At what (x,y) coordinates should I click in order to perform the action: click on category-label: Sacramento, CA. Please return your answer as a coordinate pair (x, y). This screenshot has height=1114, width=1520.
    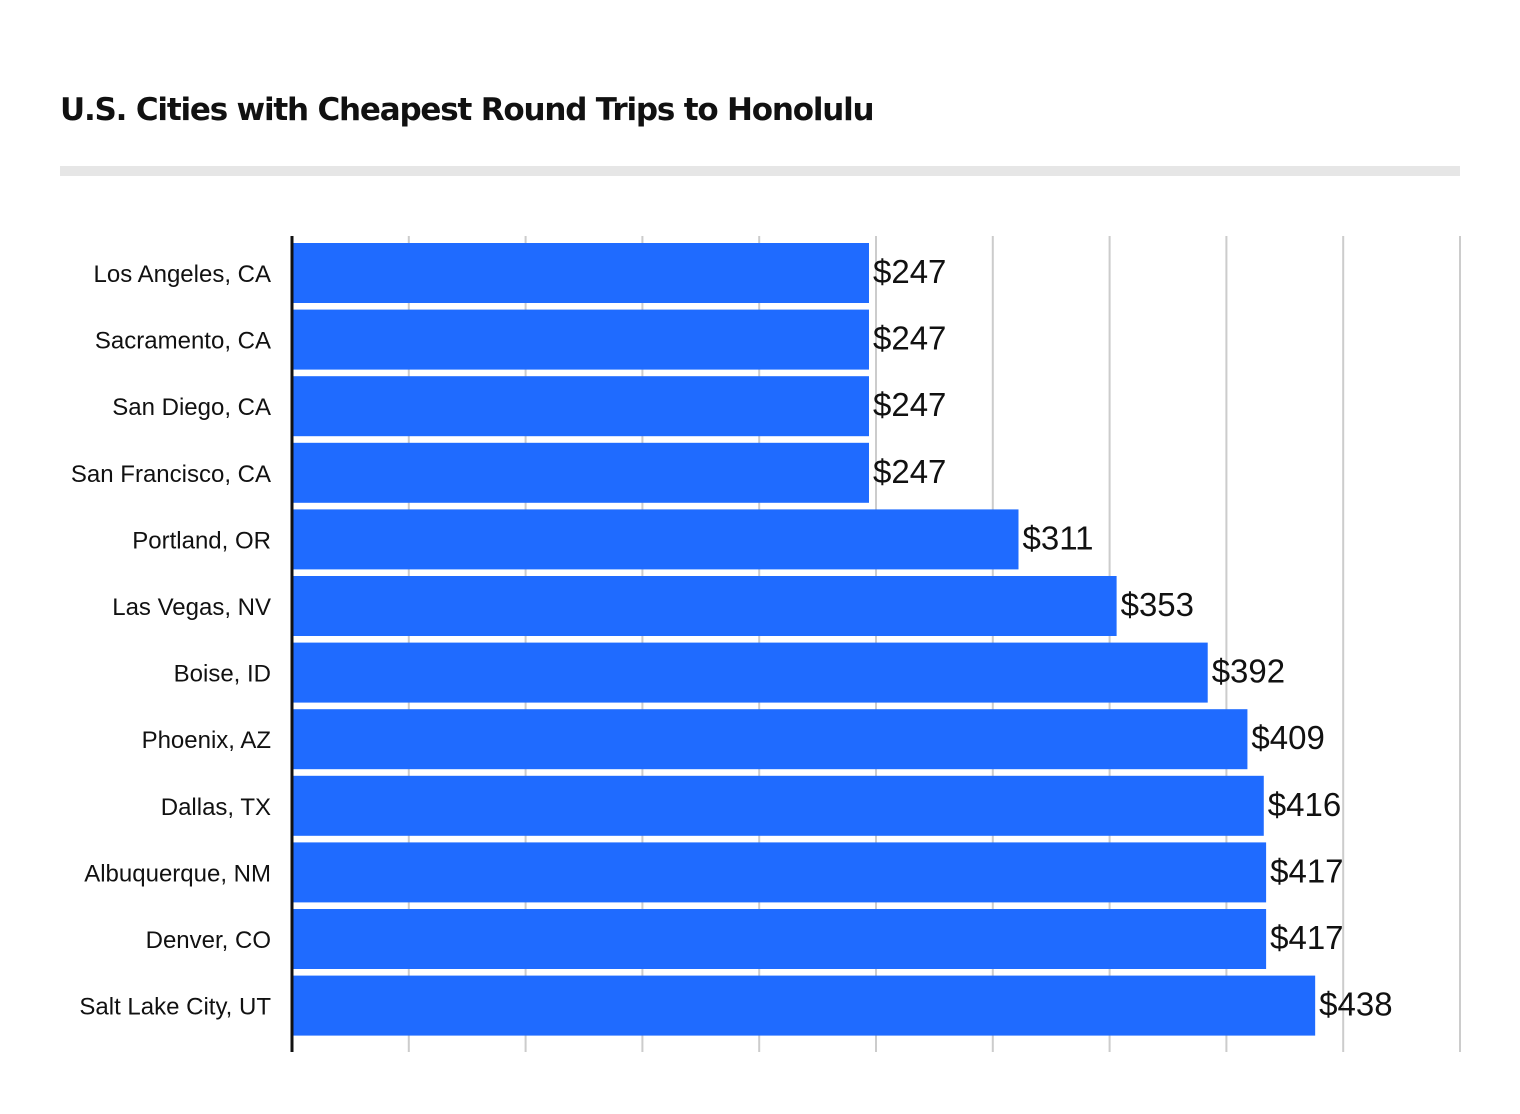
    Looking at the image, I should click on (183, 341).